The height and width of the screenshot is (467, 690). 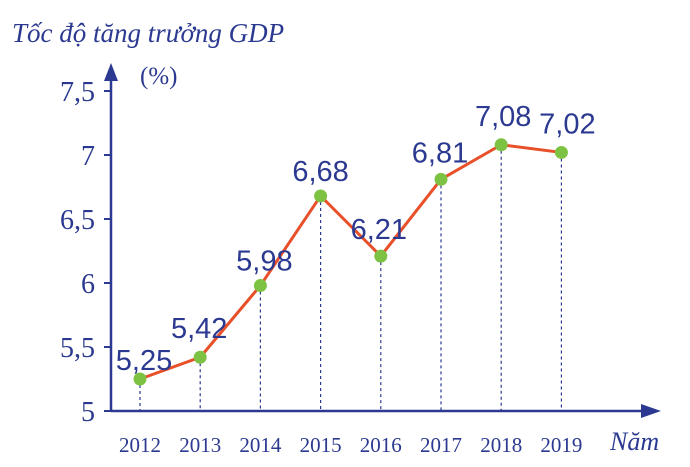 What do you see at coordinates (567, 124) in the screenshot?
I see `data-label: 7,02` at bounding box center [567, 124].